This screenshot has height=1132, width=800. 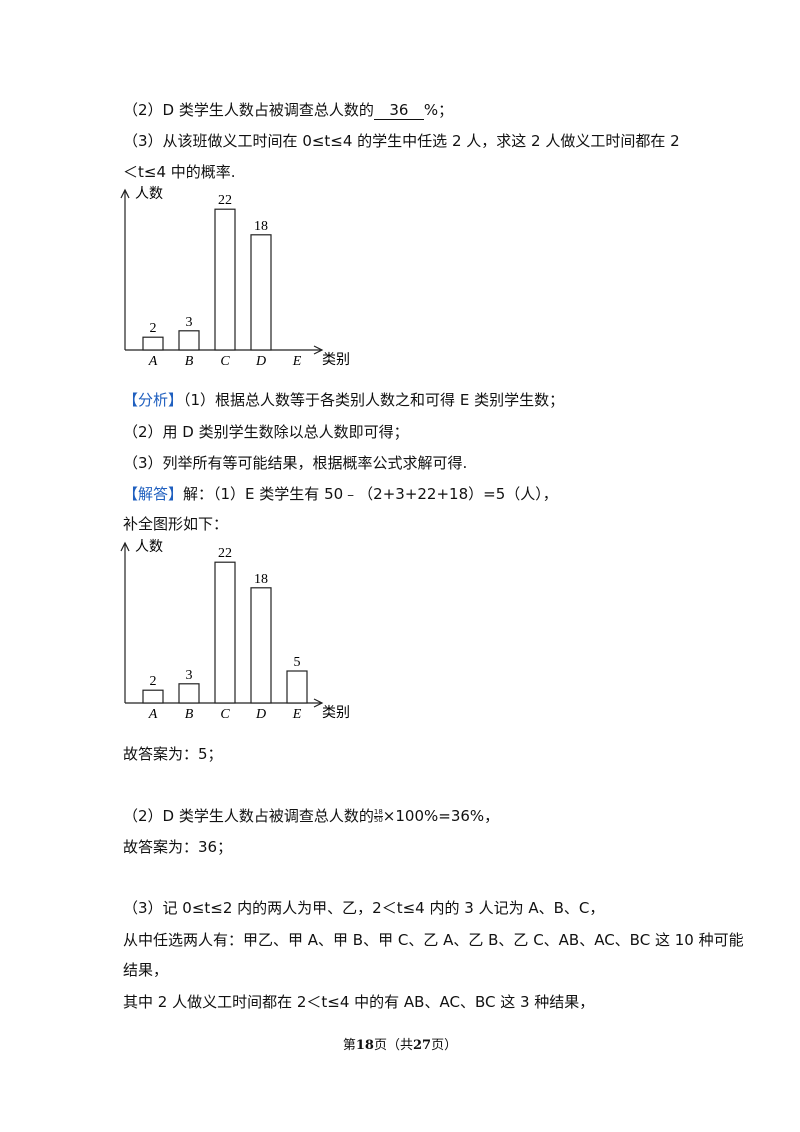 What do you see at coordinates (444, 1045) in the screenshot?
I see `text: 页）` at bounding box center [444, 1045].